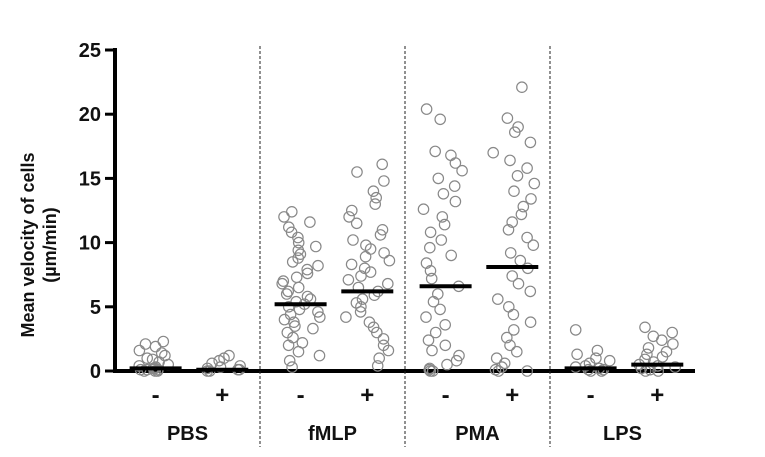  I want to click on group-label: fMLP, so click(332, 434).